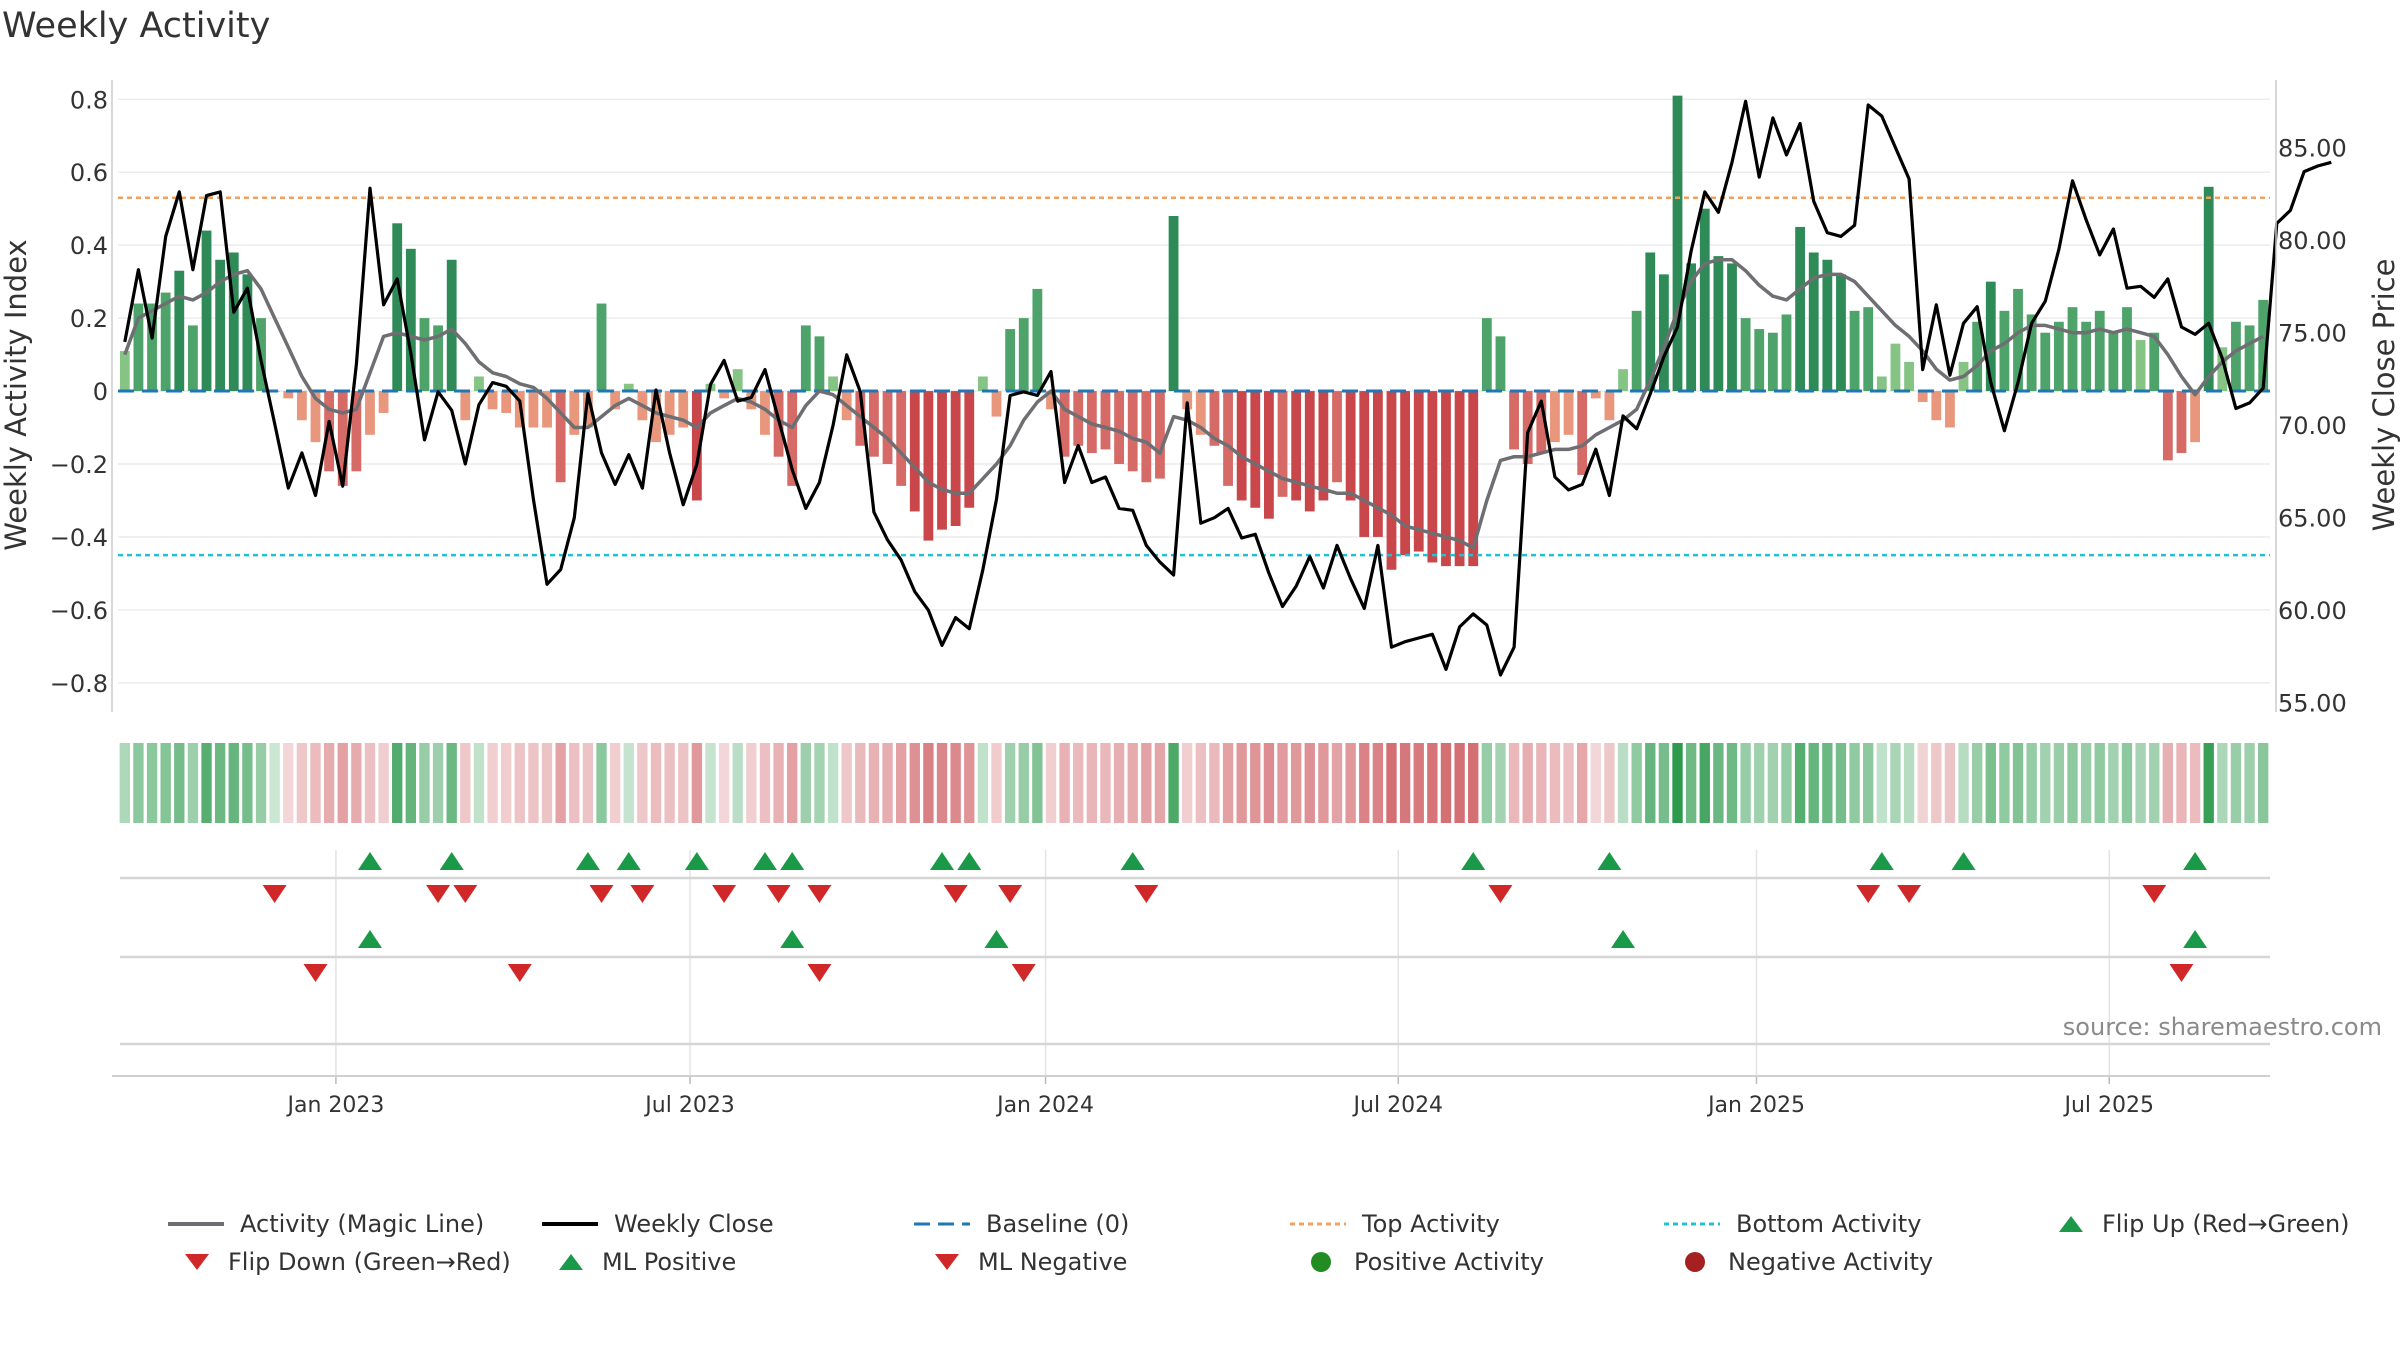 This screenshot has height=1350, width=2400. I want to click on legend-ml-positive-label: ML Positive, so click(669, 1262).